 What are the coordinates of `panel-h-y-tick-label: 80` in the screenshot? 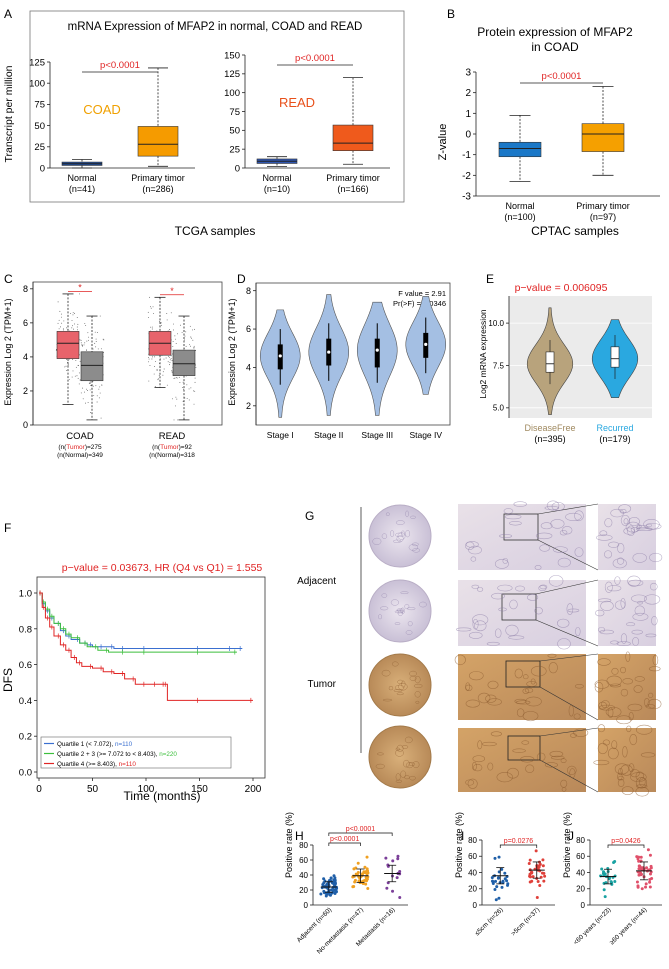 It's located at (303, 845).